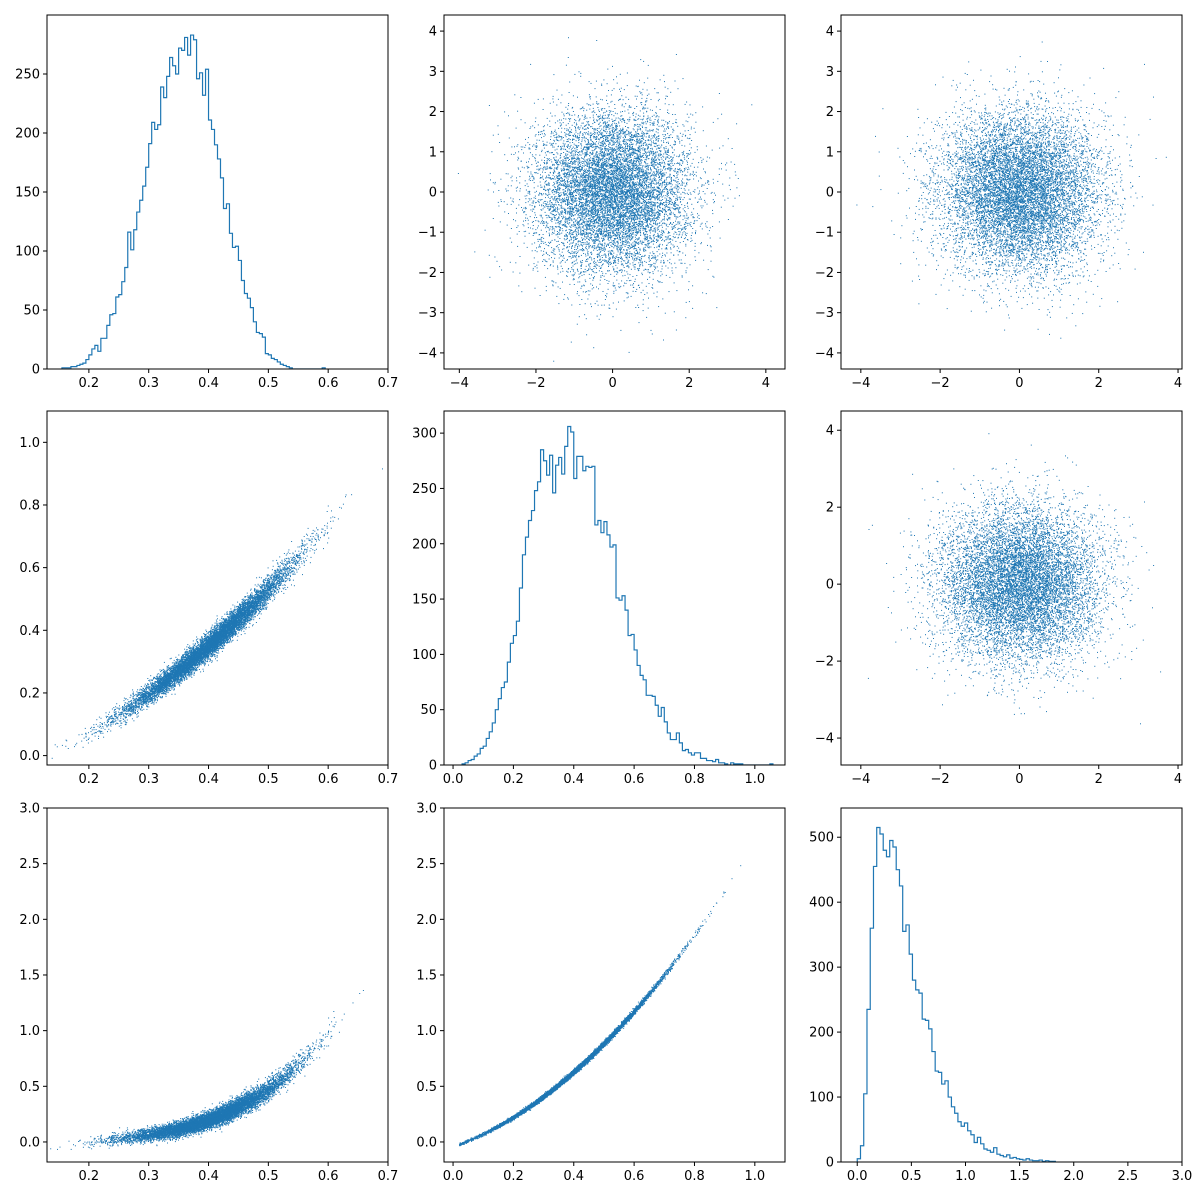  Describe the element at coordinates (27, 252) in the screenshot. I see `y-tick-label: 100` at that location.